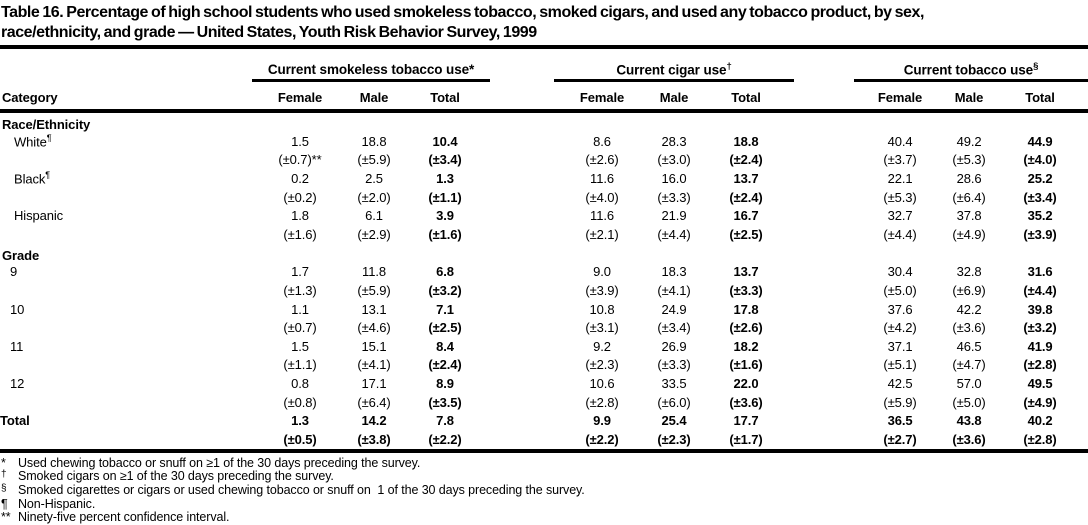  Describe the element at coordinates (674, 272) in the screenshot. I see `value-cell: 18.3` at that location.